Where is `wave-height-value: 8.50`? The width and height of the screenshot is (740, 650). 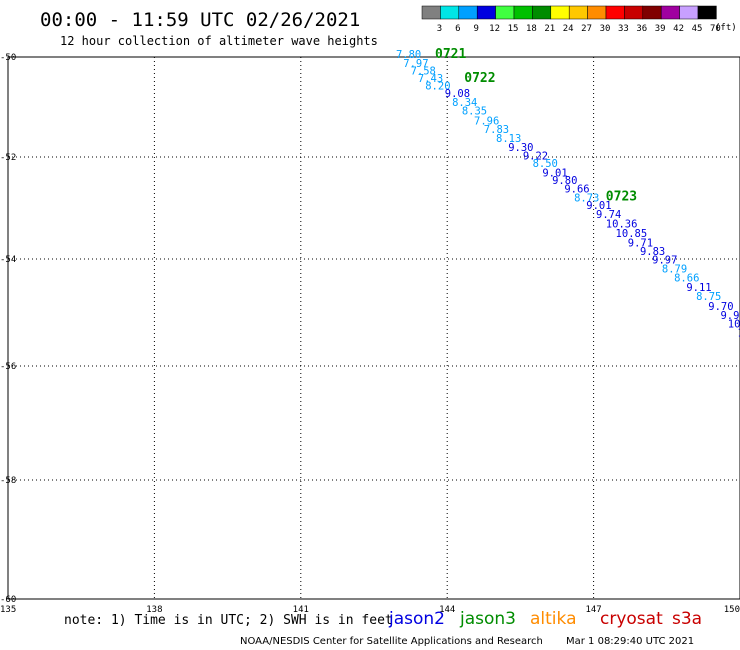 wave-height-value: 8.50 is located at coordinates (545, 164).